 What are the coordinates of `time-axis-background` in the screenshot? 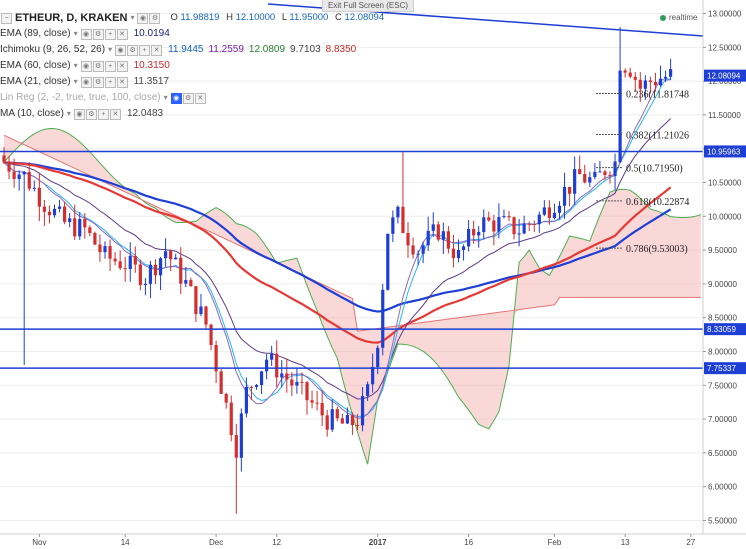 It's located at (373, 541).